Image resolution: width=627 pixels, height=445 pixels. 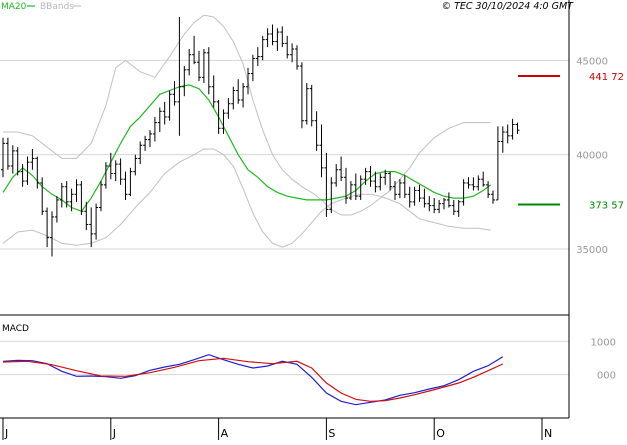 What do you see at coordinates (15, 329) in the screenshot?
I see `macd-panel-title: MACD` at bounding box center [15, 329].